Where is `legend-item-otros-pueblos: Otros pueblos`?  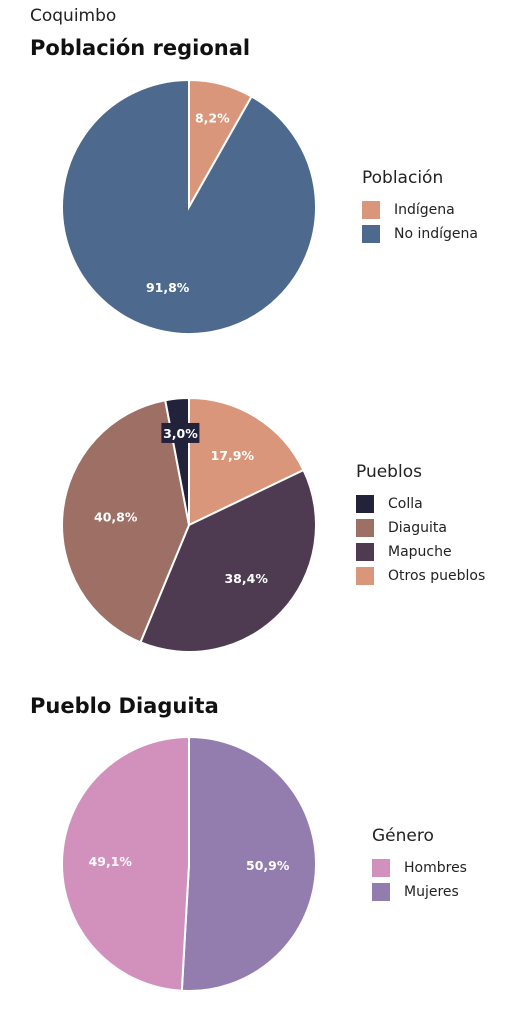 legend-item-otros-pueblos: Otros pueblos is located at coordinates (420, 576).